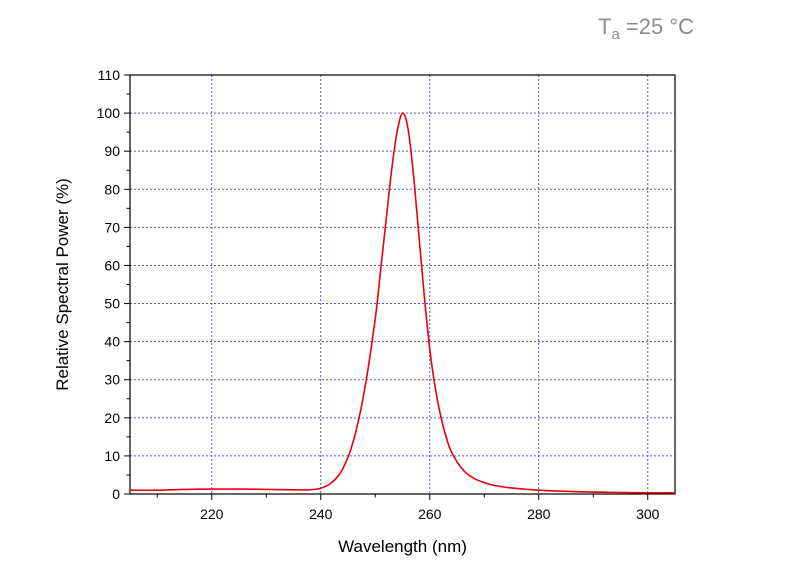 Image resolution: width=800 pixels, height=564 pixels. I want to click on y-tick-label: 80, so click(112, 189).